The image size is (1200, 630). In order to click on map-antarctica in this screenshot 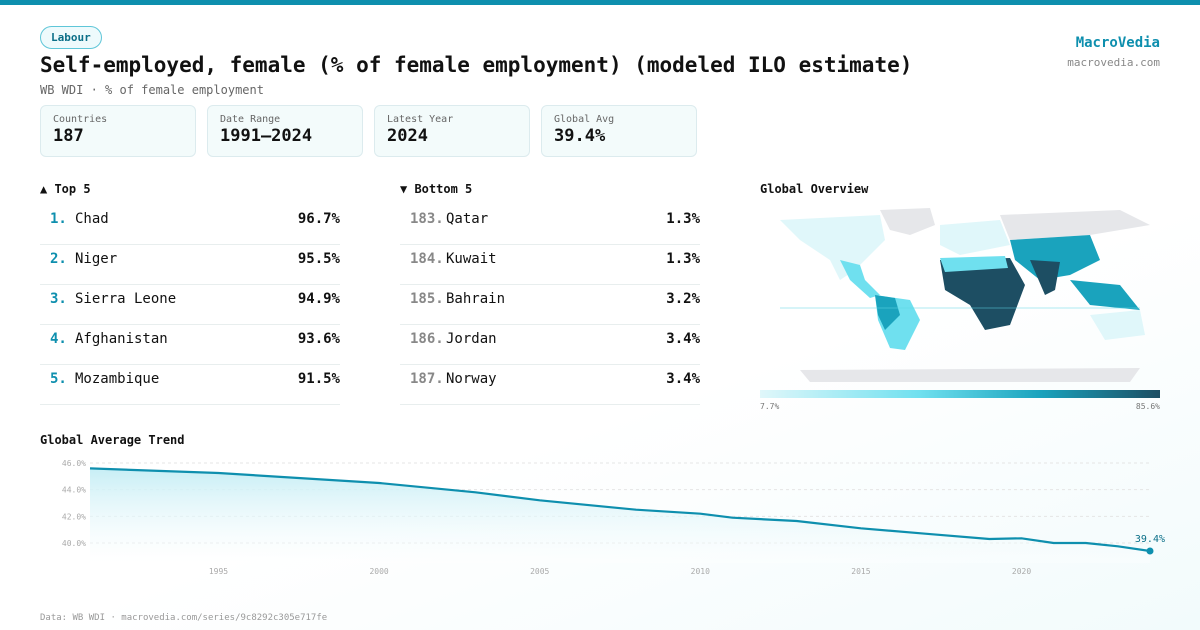, I will do `click(970, 375)`.